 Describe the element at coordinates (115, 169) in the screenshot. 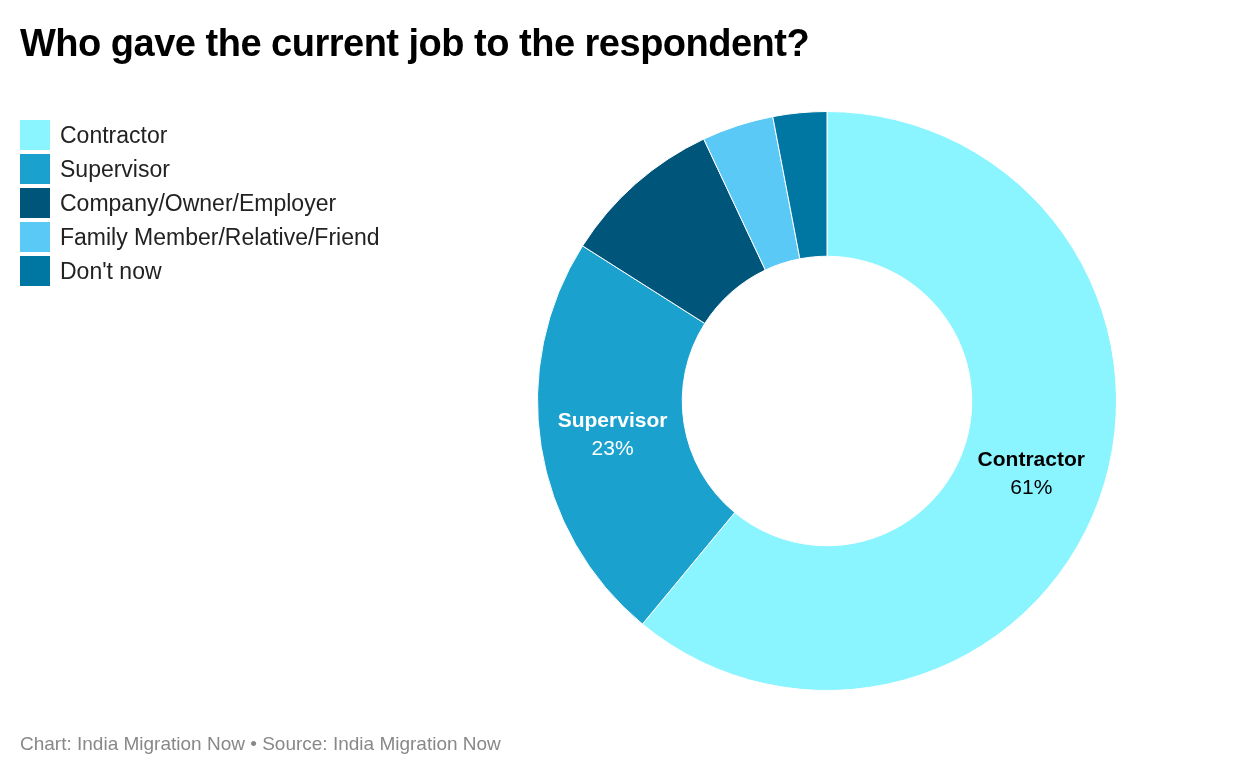

I see `legend-label: Supervisor` at that location.